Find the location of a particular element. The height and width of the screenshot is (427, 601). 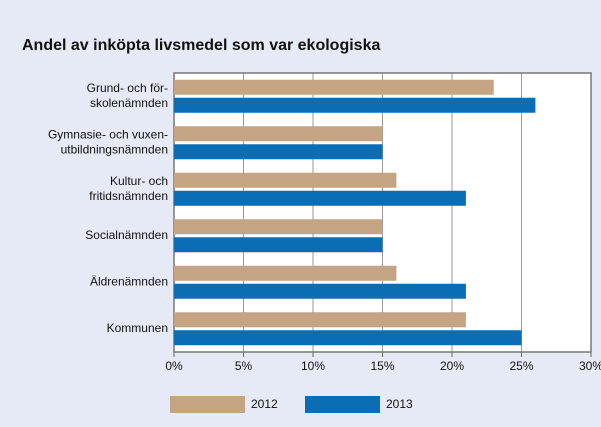

y-tick-label: Socialnämnden is located at coordinates (126, 235).